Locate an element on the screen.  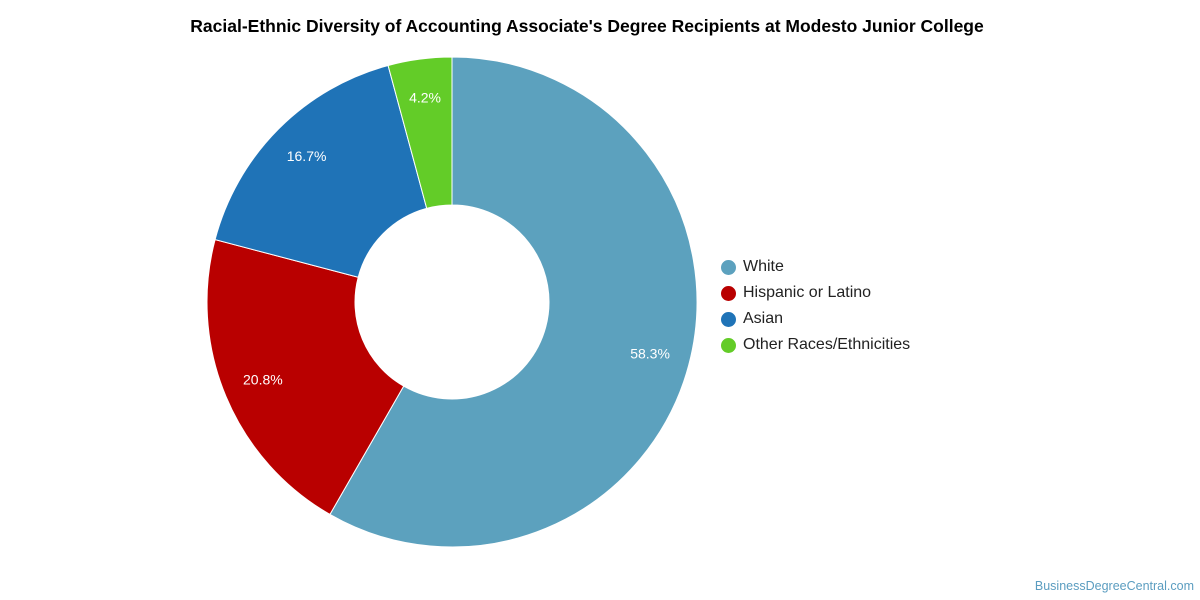
slice-other-races-ethnicities is located at coordinates (420, 132).